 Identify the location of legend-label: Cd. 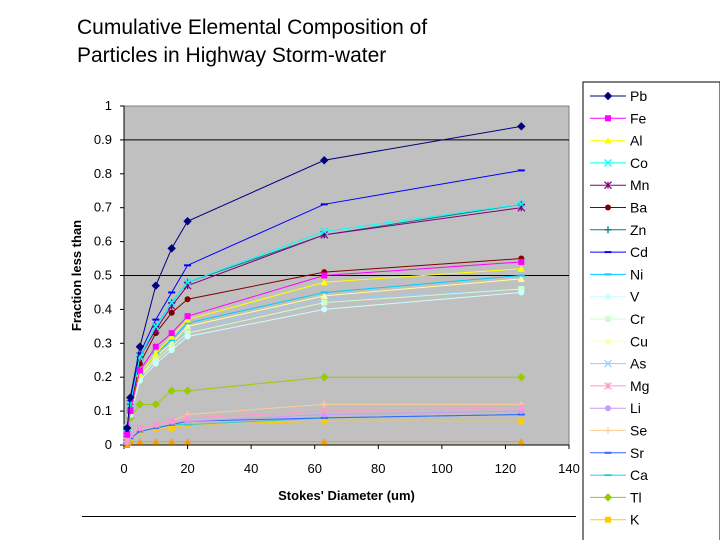
(639, 252).